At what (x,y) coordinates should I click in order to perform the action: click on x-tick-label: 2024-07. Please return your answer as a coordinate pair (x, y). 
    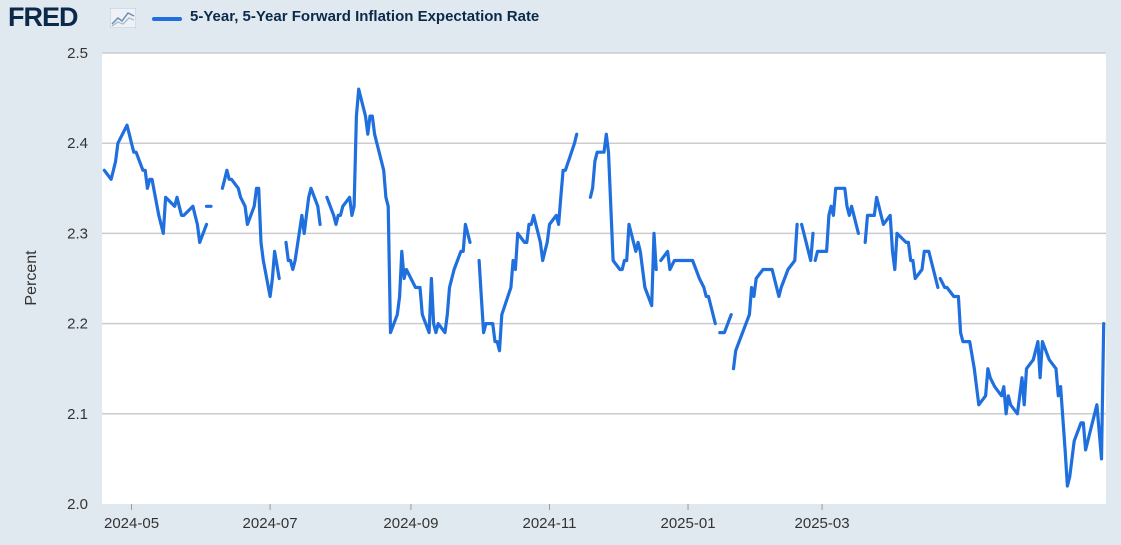
    Looking at the image, I should click on (270, 523).